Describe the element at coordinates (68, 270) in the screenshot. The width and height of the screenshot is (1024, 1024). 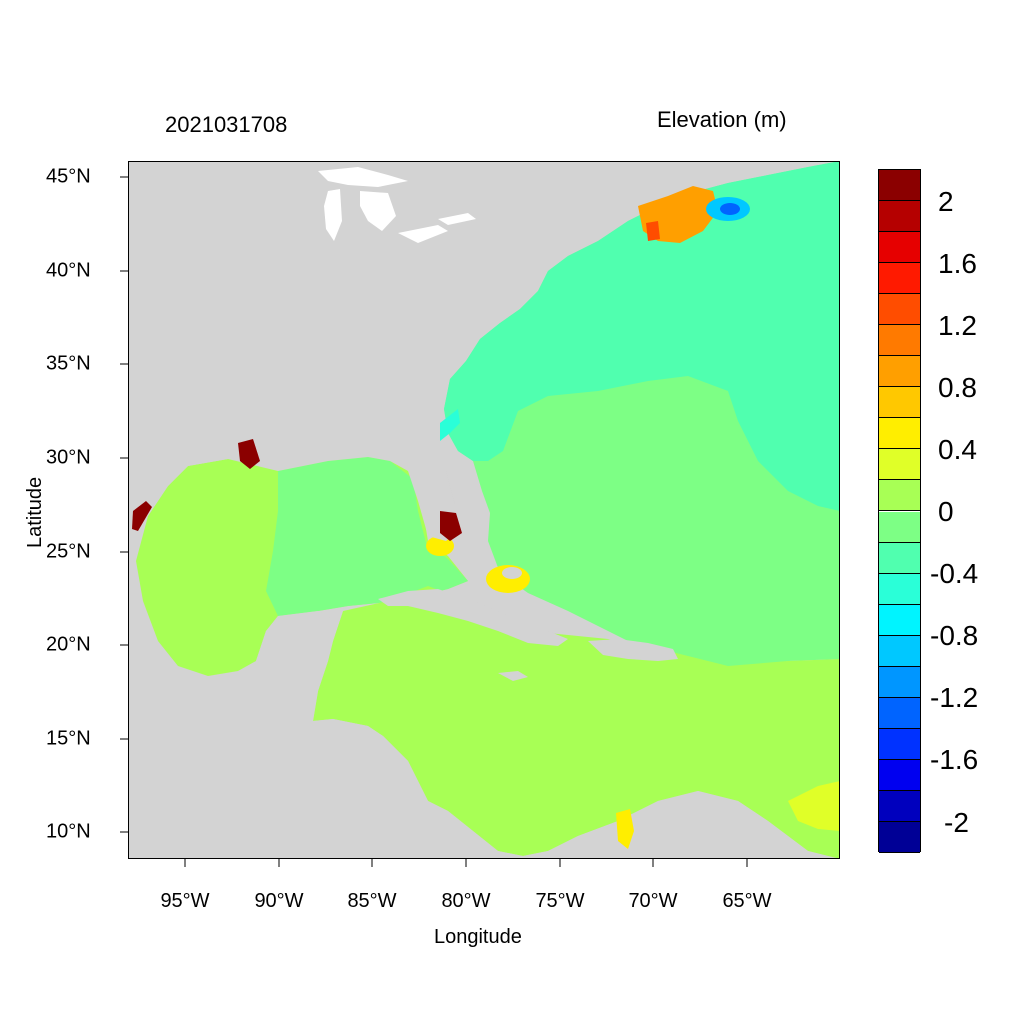
I see `y-tick-40n: 40°N` at that location.